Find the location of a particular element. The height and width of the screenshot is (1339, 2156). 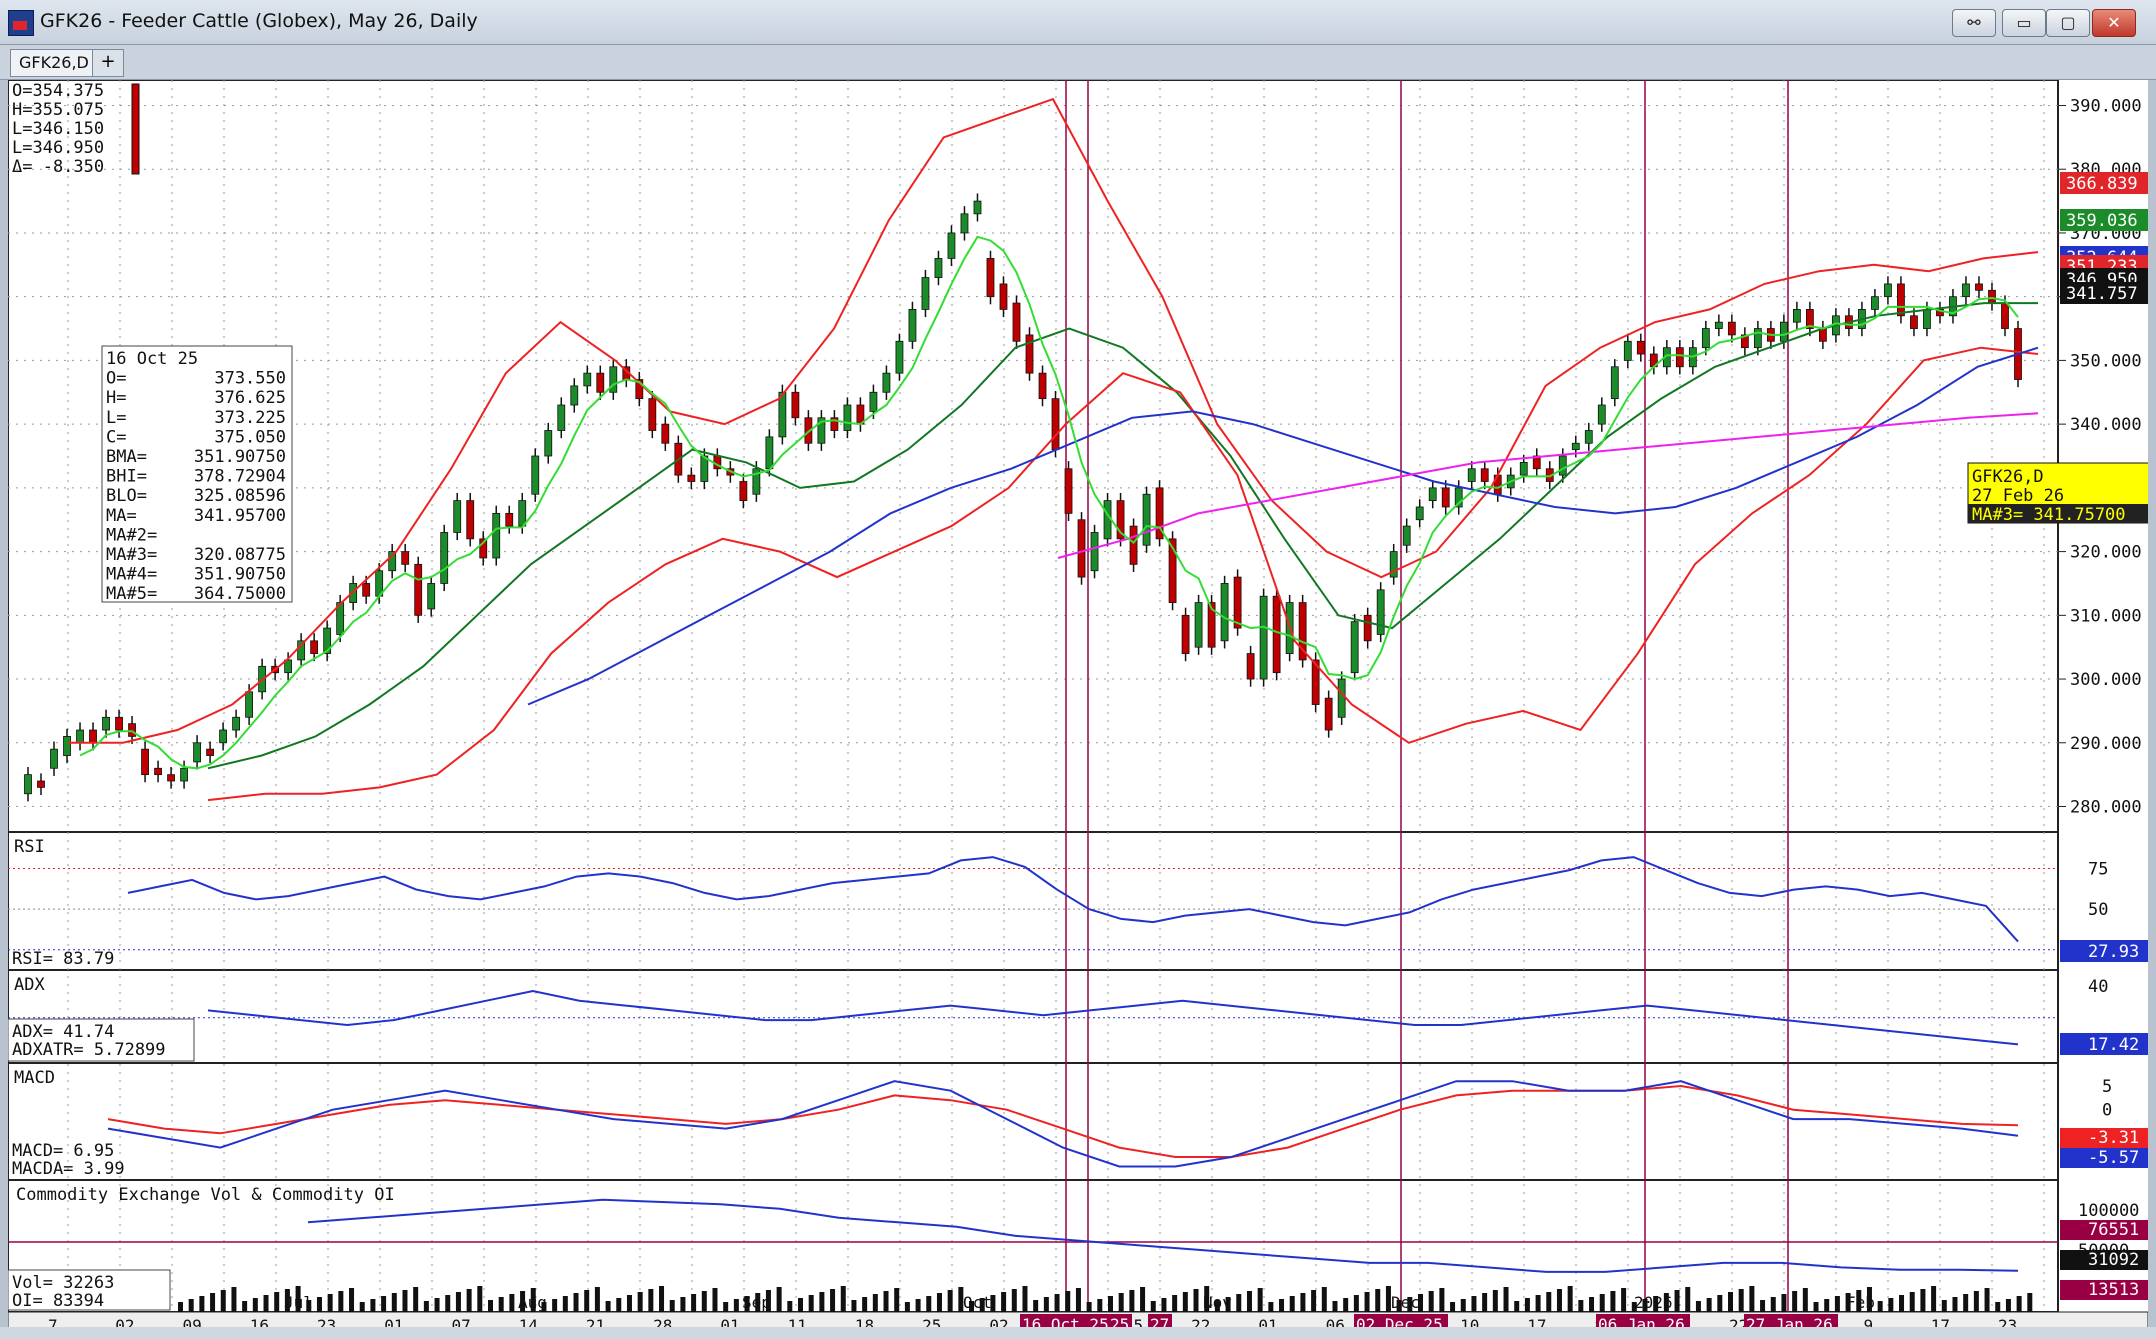

volume-tick-label: 100000 is located at coordinates (2108, 1211).